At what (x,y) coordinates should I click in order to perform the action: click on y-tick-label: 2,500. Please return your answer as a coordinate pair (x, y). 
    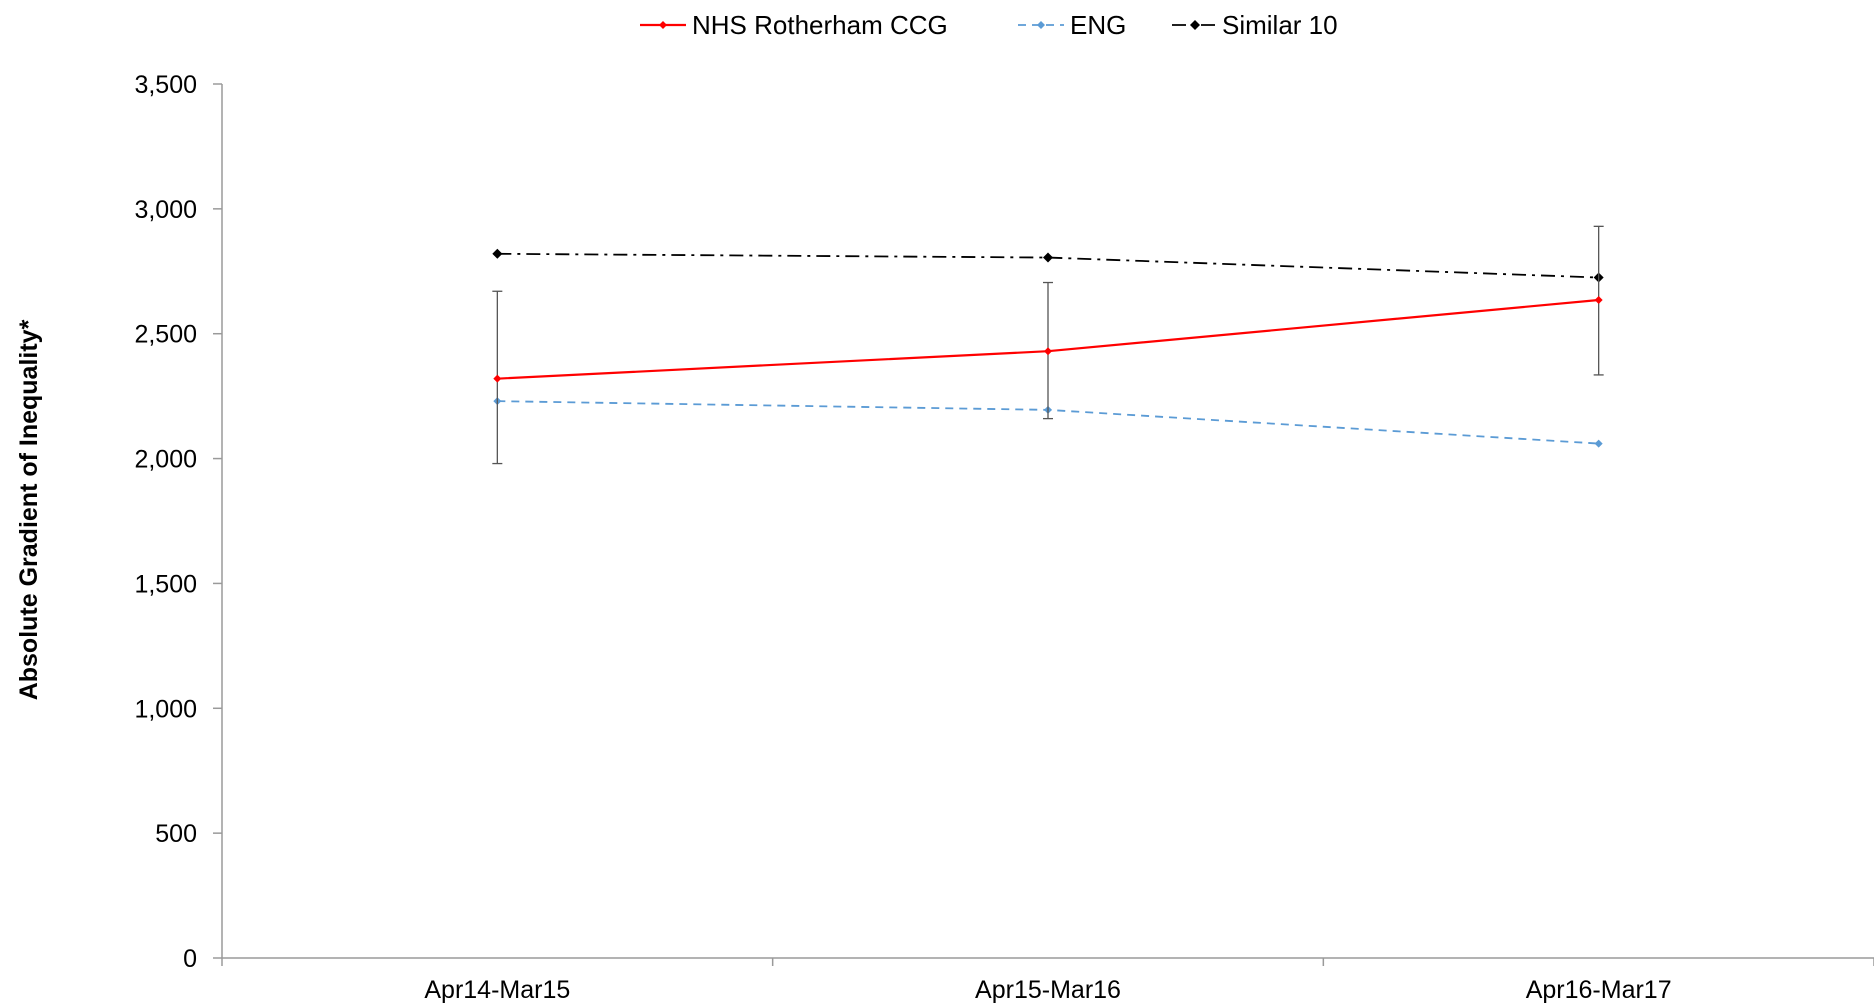
    Looking at the image, I should click on (165, 335).